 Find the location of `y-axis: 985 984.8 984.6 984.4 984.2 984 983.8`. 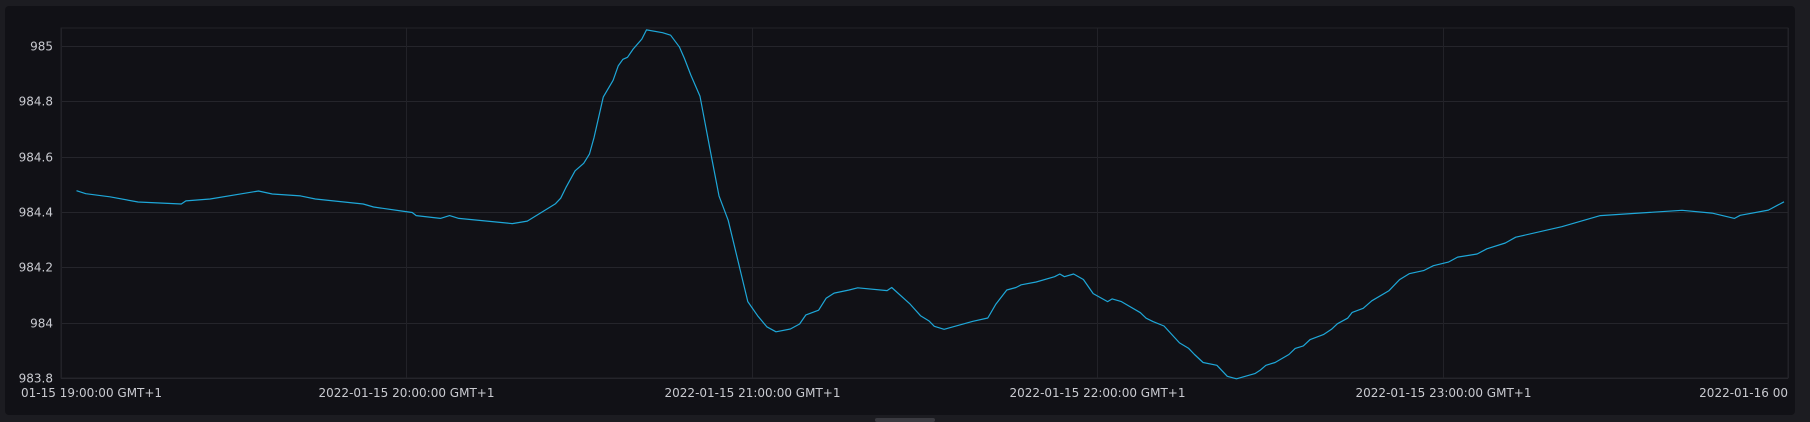

y-axis: 985 984.8 984.6 984.4 984.2 984 983.8 is located at coordinates (36, 213).